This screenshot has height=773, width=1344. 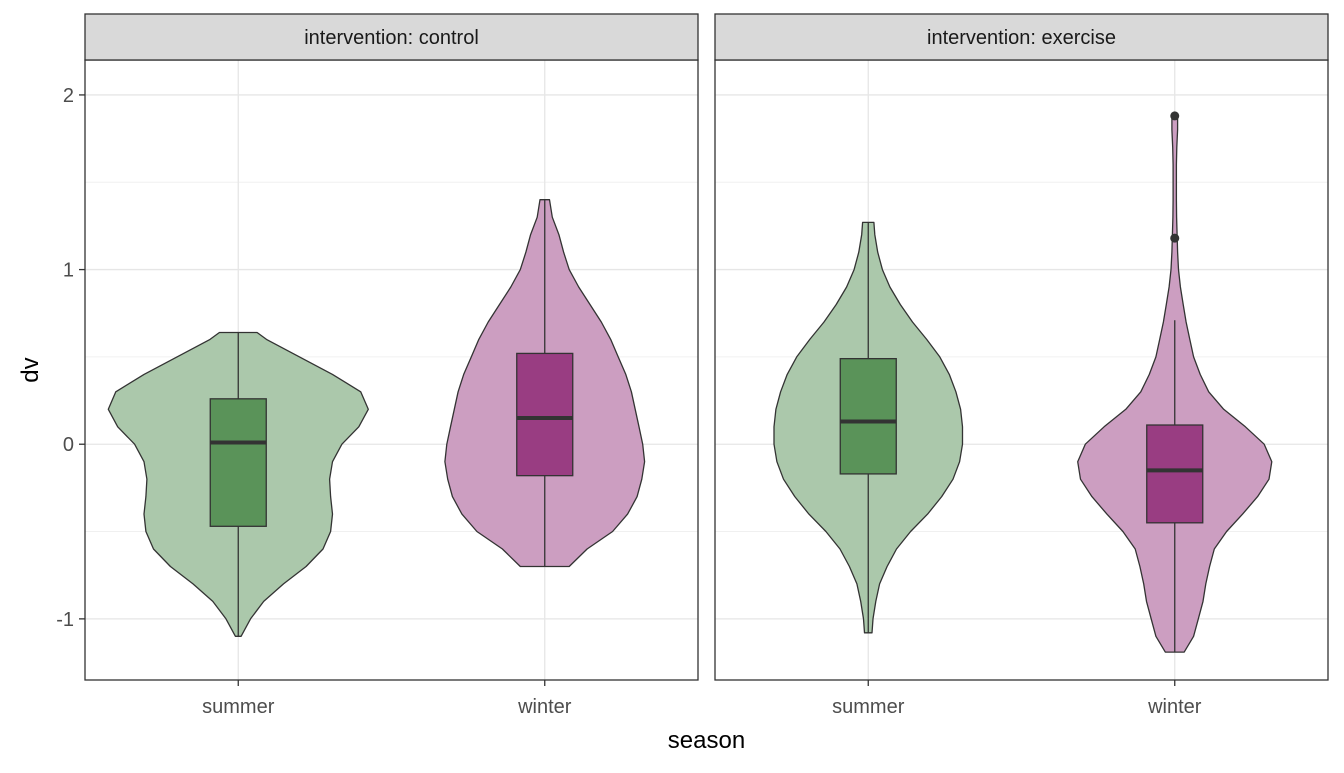 What do you see at coordinates (706, 740) in the screenshot?
I see `x-axis-title: season` at bounding box center [706, 740].